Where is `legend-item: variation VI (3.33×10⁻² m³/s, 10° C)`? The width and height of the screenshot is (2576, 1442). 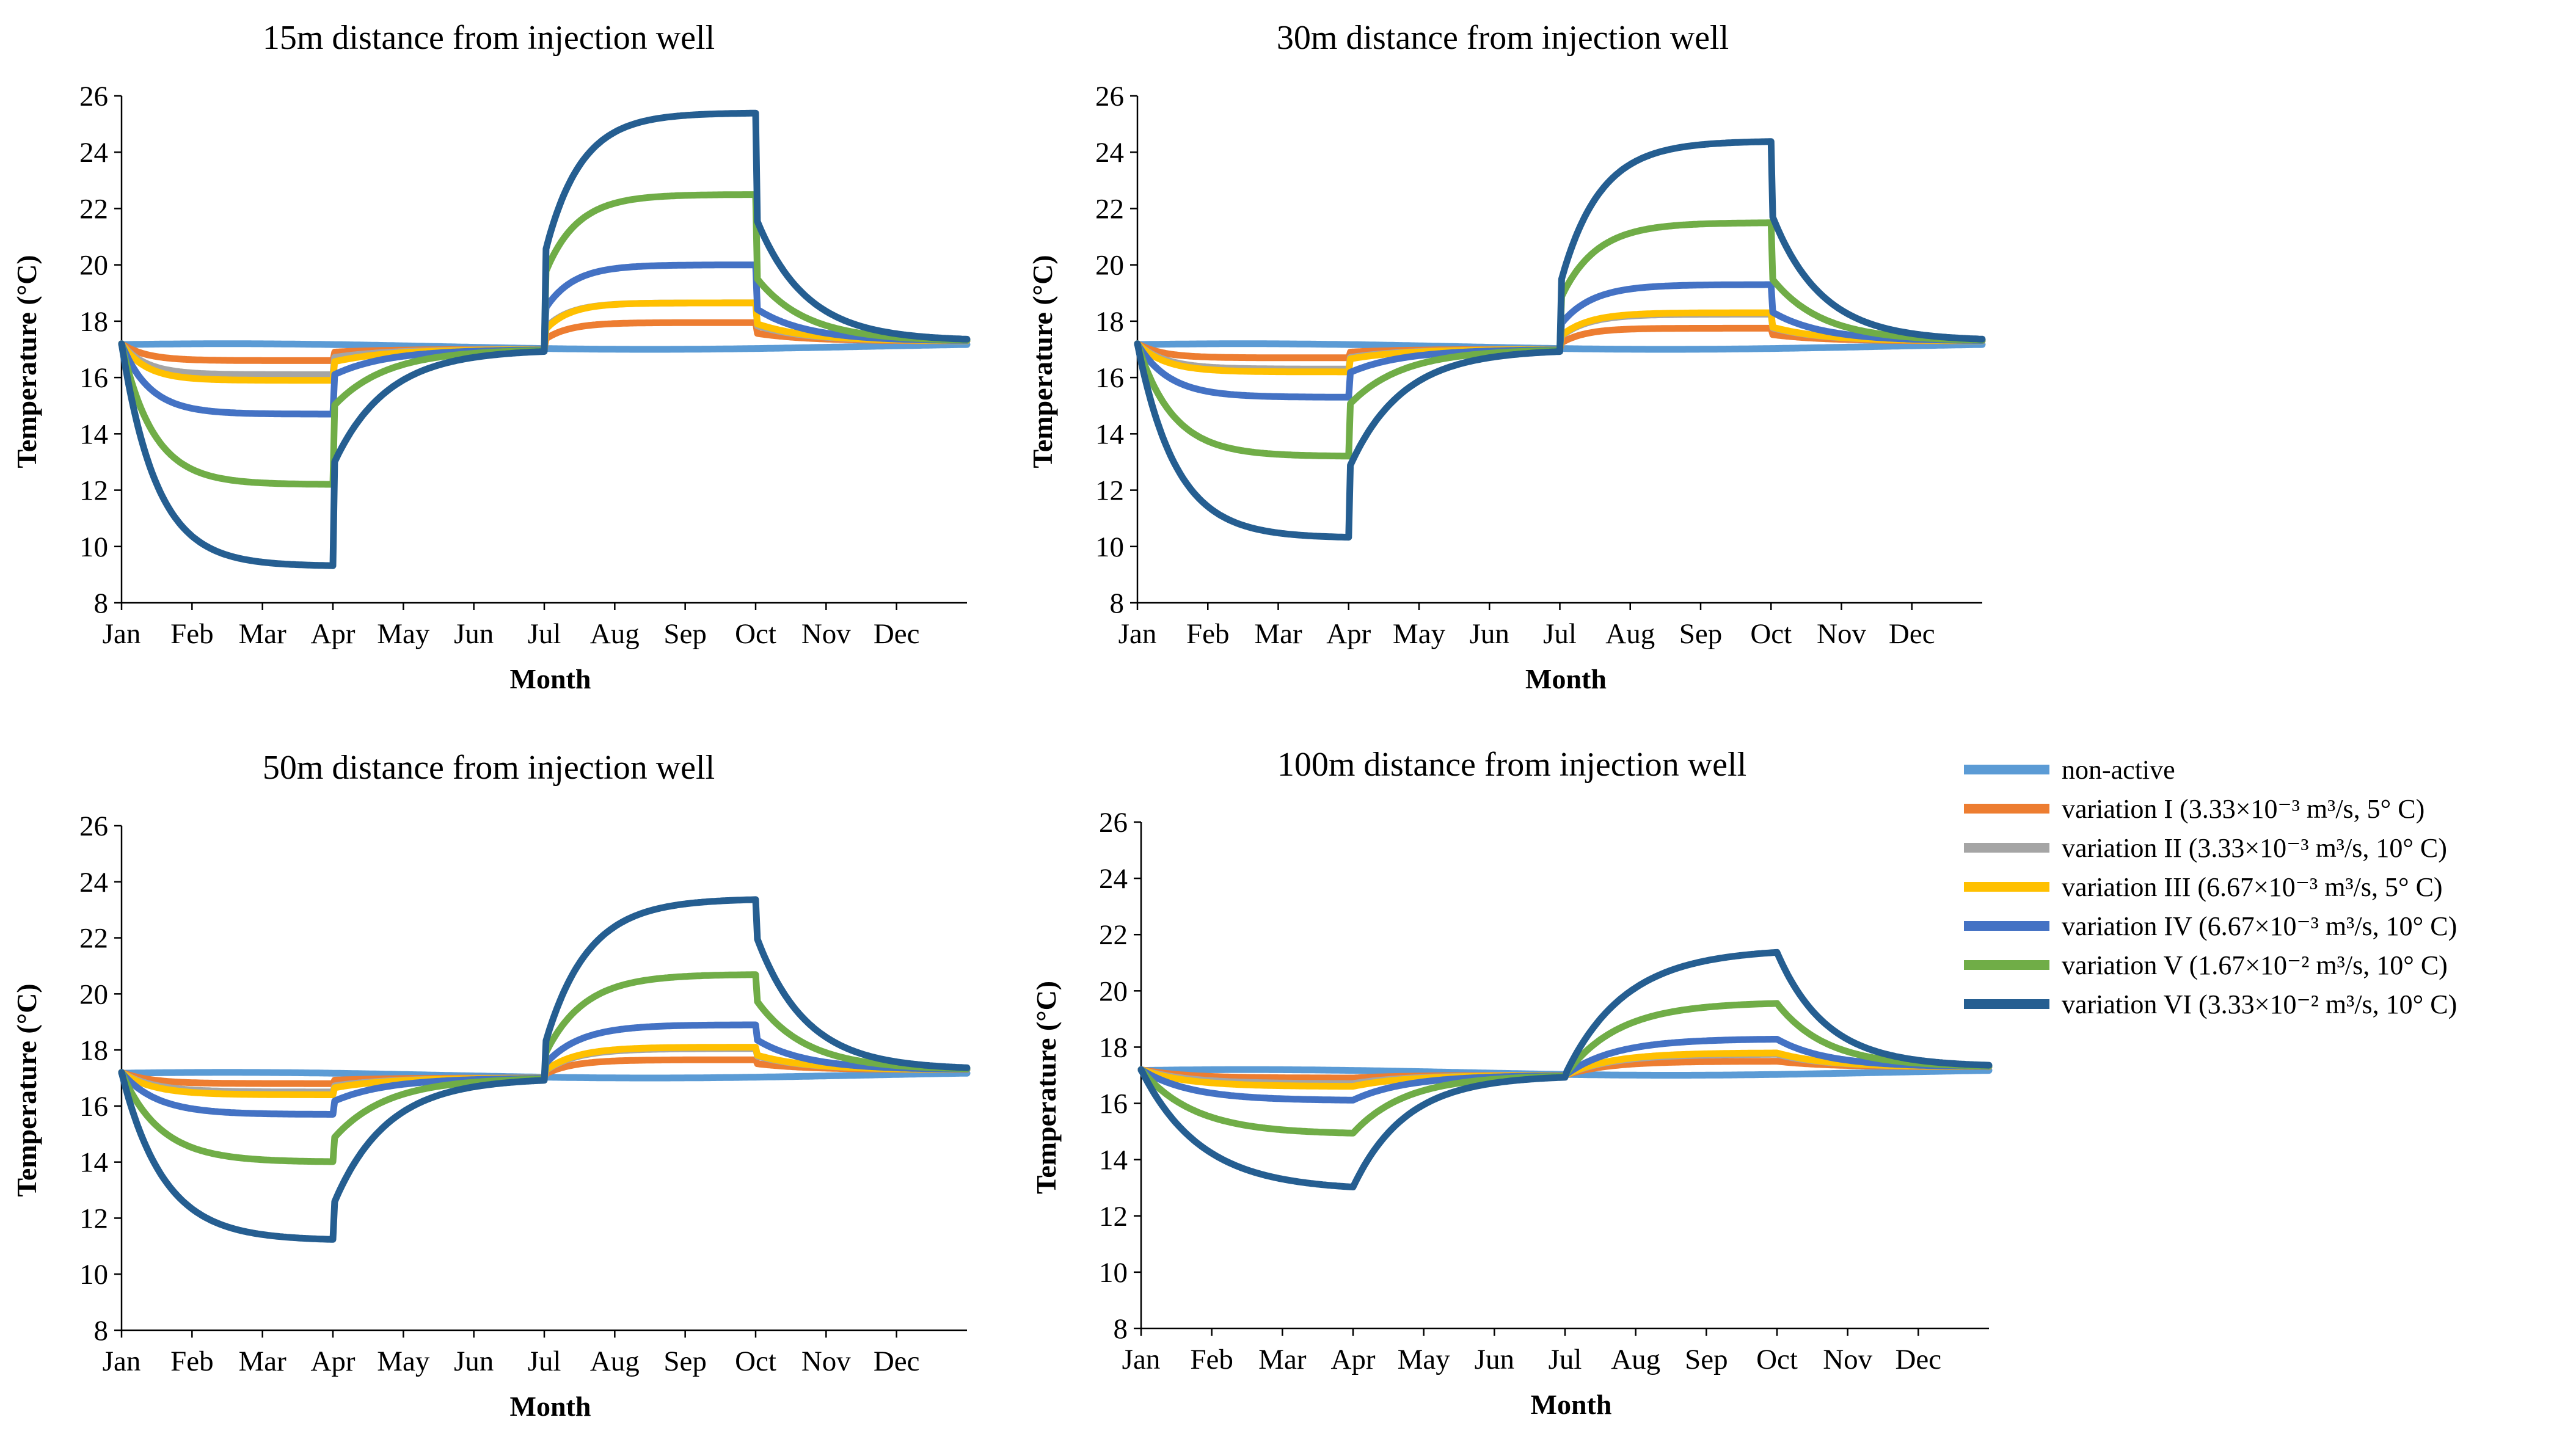
legend-item: variation VI (3.33×10⁻² m³/s, 10° C) is located at coordinates (2210, 1004).